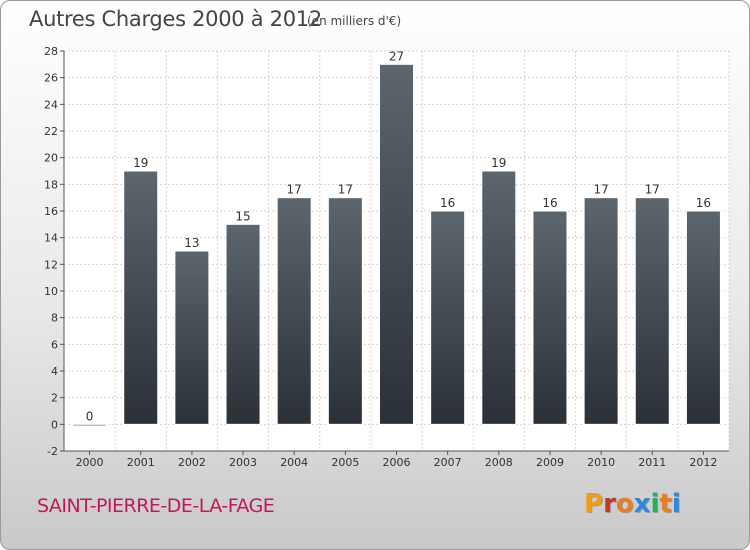 The image size is (750, 550). What do you see at coordinates (191, 243) in the screenshot?
I see `data-label: 13` at bounding box center [191, 243].